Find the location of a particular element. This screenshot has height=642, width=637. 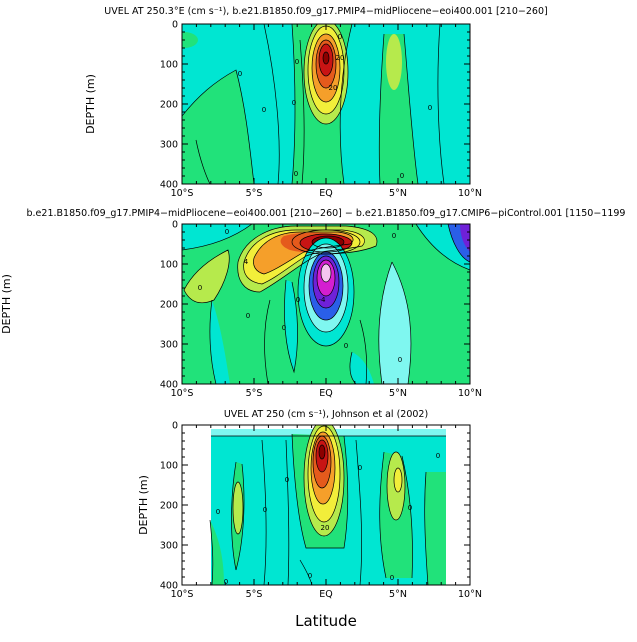

panel-1-contour-labels: 0 0 0 0 0 0 0 20 20 0 is located at coordinates (335, 106).